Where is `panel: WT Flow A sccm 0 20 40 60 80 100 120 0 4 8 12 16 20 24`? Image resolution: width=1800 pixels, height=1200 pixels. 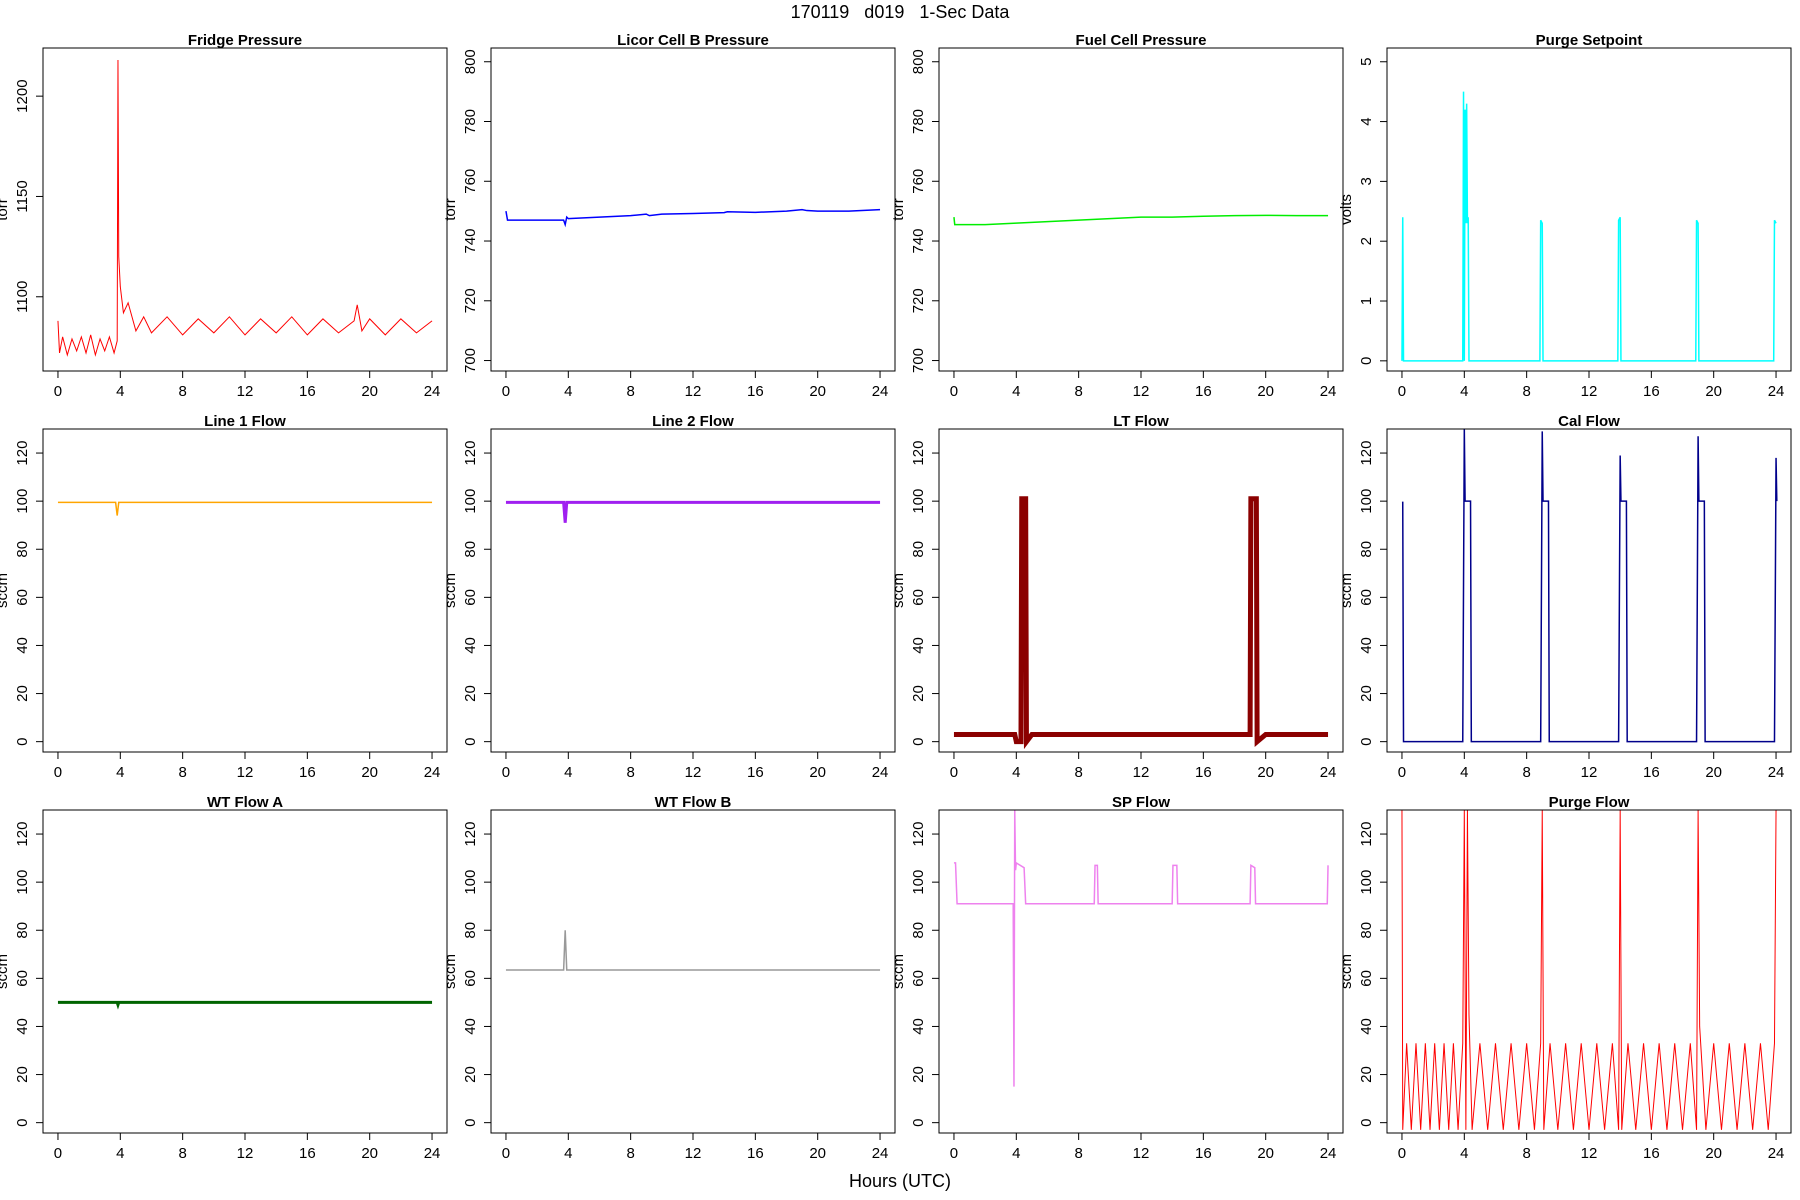 panel: WT Flow A sccm 0 20 40 60 80 100 120 0 4 8 12 16 20 24 is located at coordinates (224, 978).